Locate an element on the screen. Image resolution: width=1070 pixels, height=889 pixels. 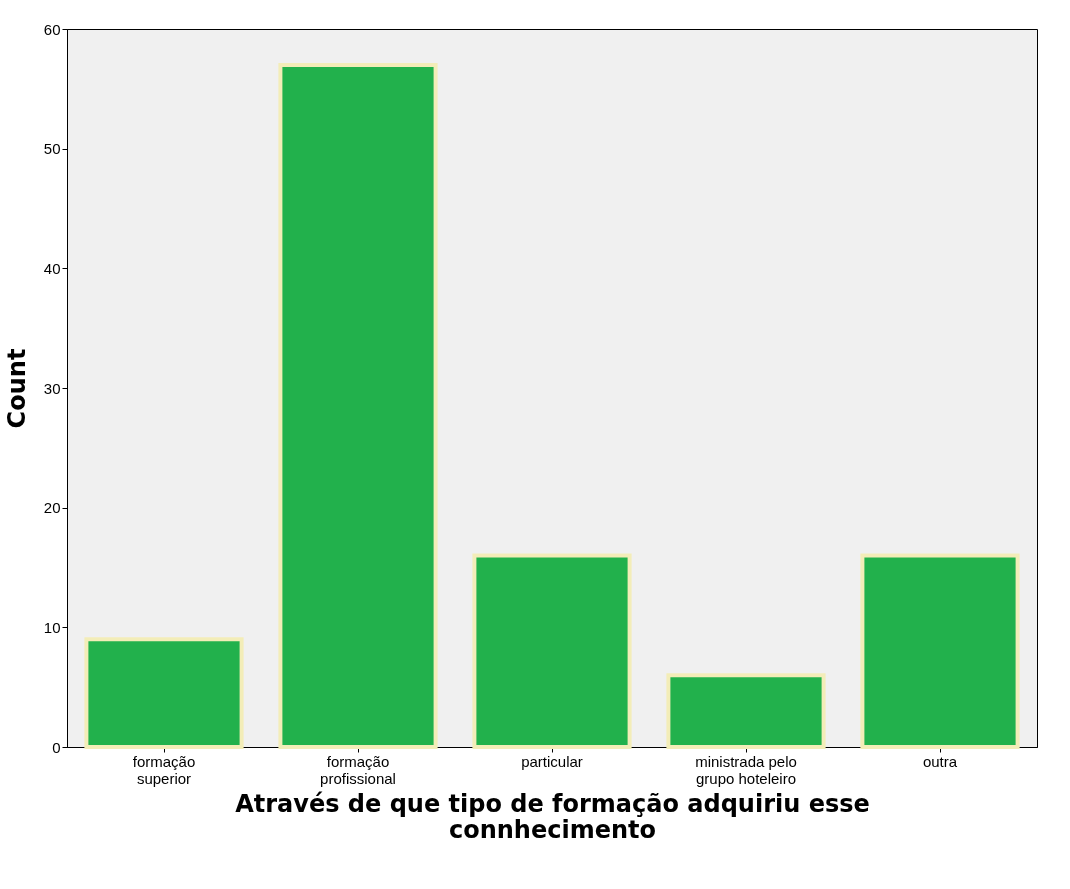
x-tick-label: formação superior is located at coordinates (164, 769).